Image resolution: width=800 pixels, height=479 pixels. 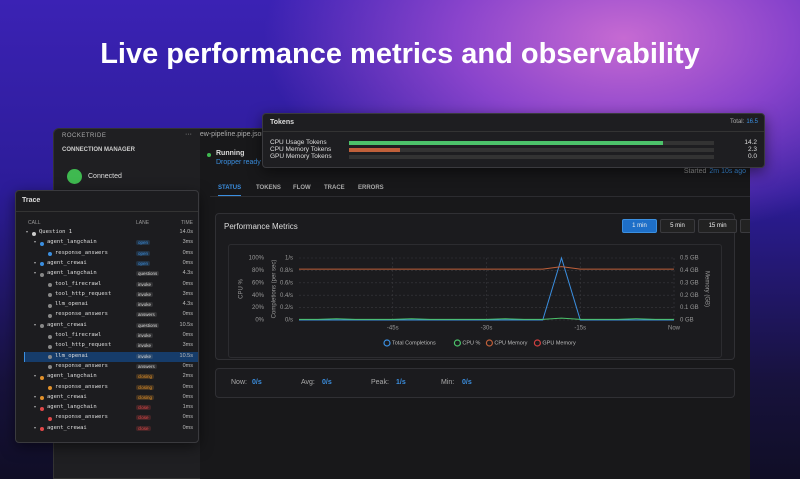 What do you see at coordinates (143, 223) in the screenshot?
I see `column-header: LANE` at bounding box center [143, 223].